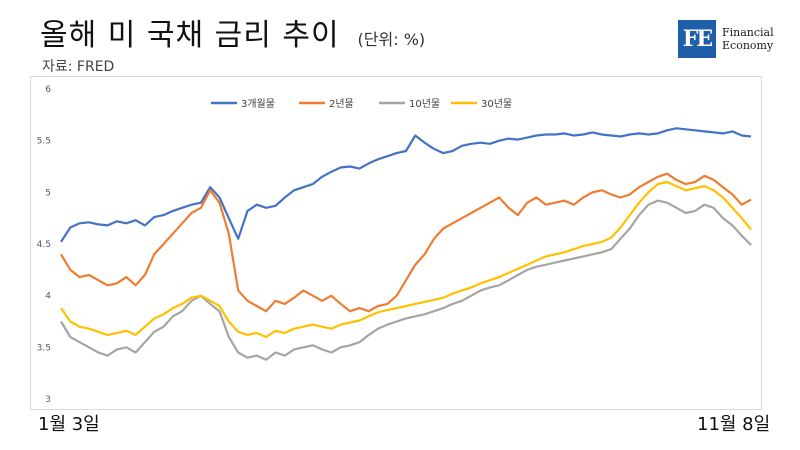  I want to click on title-row: 올해 미 국채 금리 추이 (단위: %), so click(232, 32).